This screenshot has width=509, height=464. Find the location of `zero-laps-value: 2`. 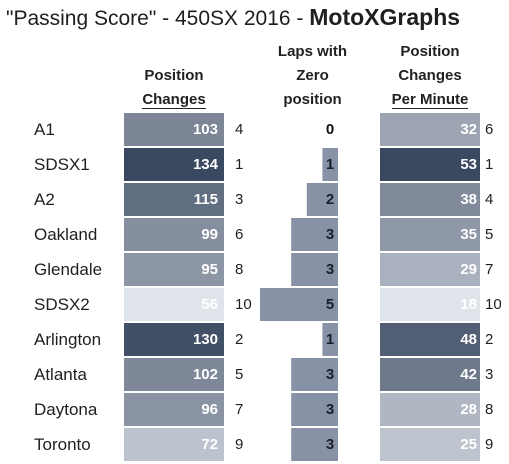

zero-laps-value: 2 is located at coordinates (330, 199).